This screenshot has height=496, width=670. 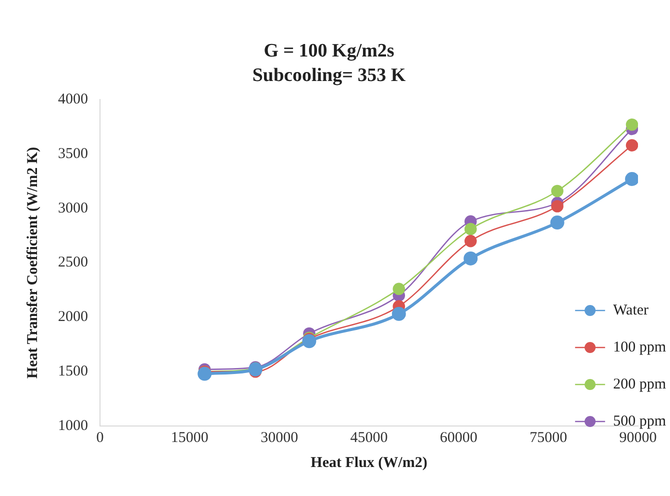 I want to click on legend-label: 200 ppm, so click(x=639, y=384).